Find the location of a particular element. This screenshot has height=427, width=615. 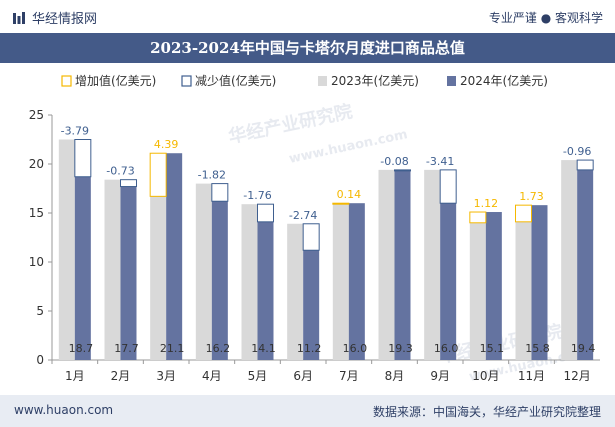

x-tick-label: 10月 is located at coordinates (485, 376).